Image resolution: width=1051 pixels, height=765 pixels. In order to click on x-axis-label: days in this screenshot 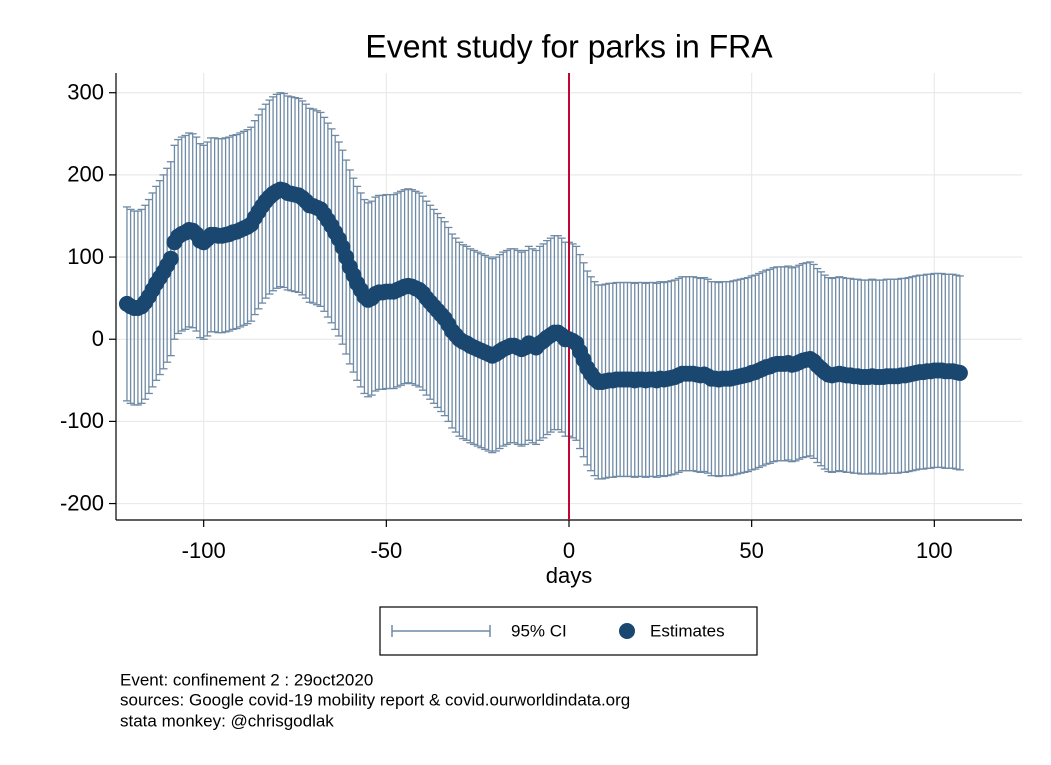, I will do `click(569, 575)`.